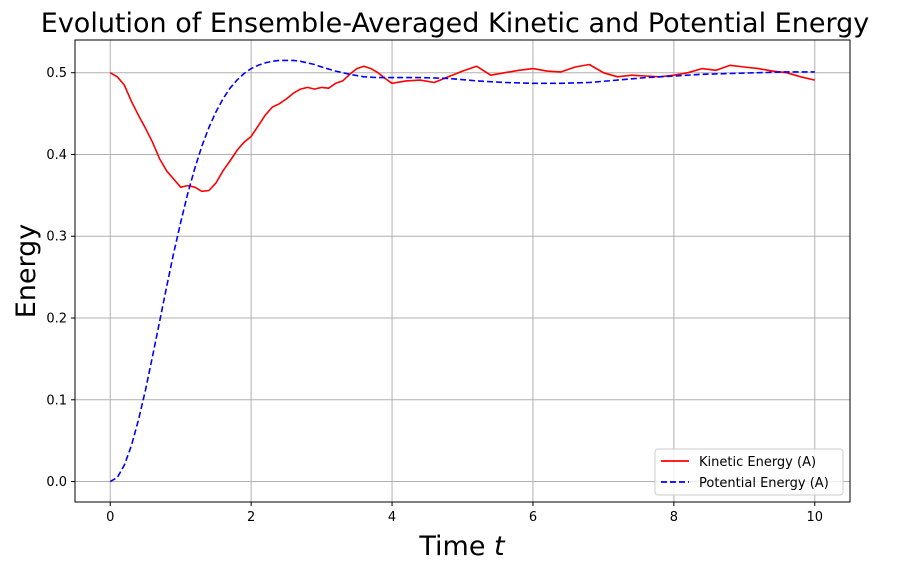 Image resolution: width=899 pixels, height=569 pixels. I want to click on legend: Kinetic Energy (A) Potential Energy (A), so click(749, 472).